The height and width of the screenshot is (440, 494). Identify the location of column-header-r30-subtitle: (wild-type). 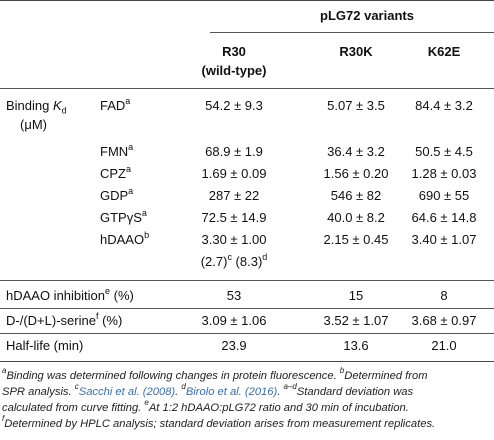
(234, 70).